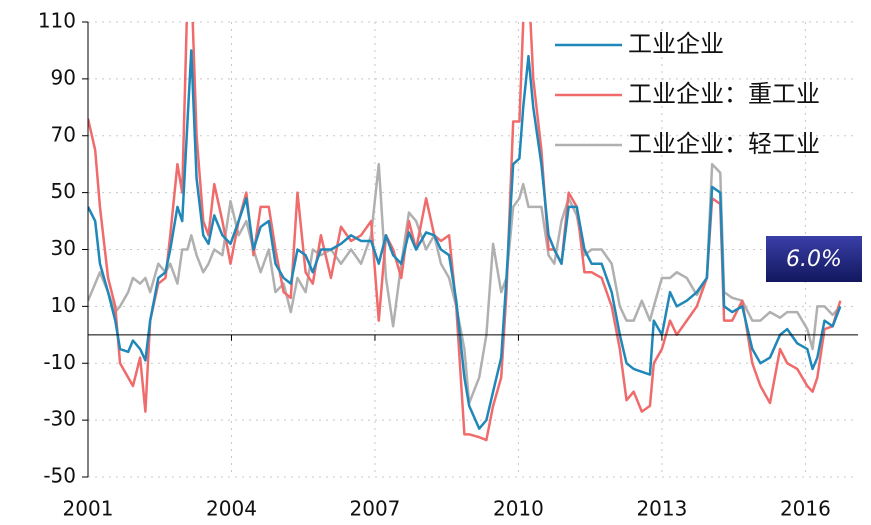 The width and height of the screenshot is (871, 525). I want to click on y-tick-label: -10, so click(59, 362).